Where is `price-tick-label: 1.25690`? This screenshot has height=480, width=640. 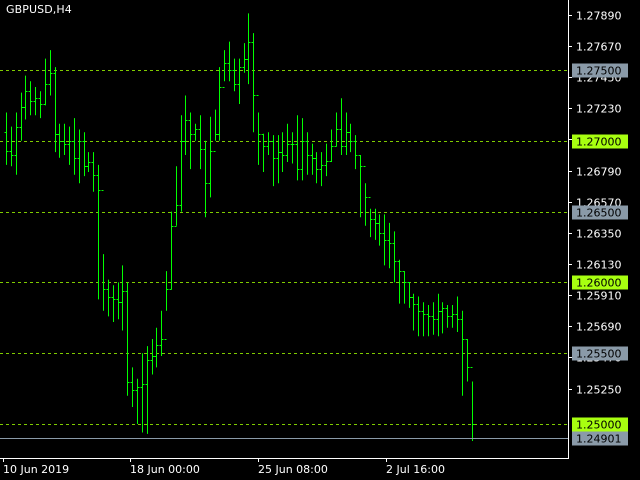 price-tick-label: 1.25690 is located at coordinates (599, 327).